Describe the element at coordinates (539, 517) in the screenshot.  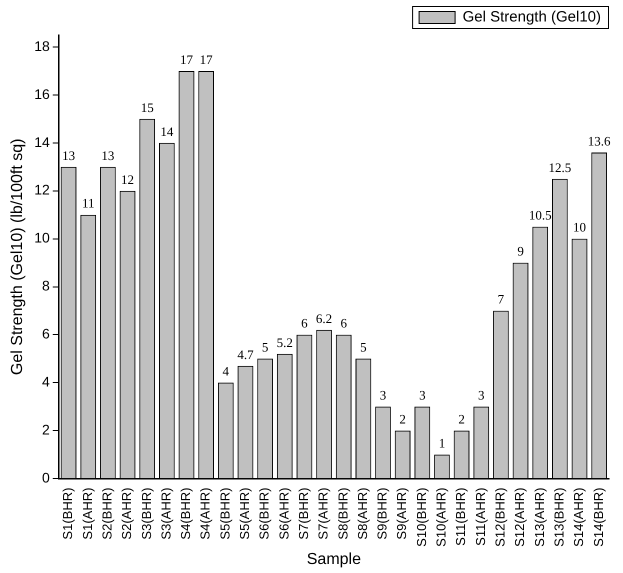
I see `x-tick-label: S13(AHR)` at that location.